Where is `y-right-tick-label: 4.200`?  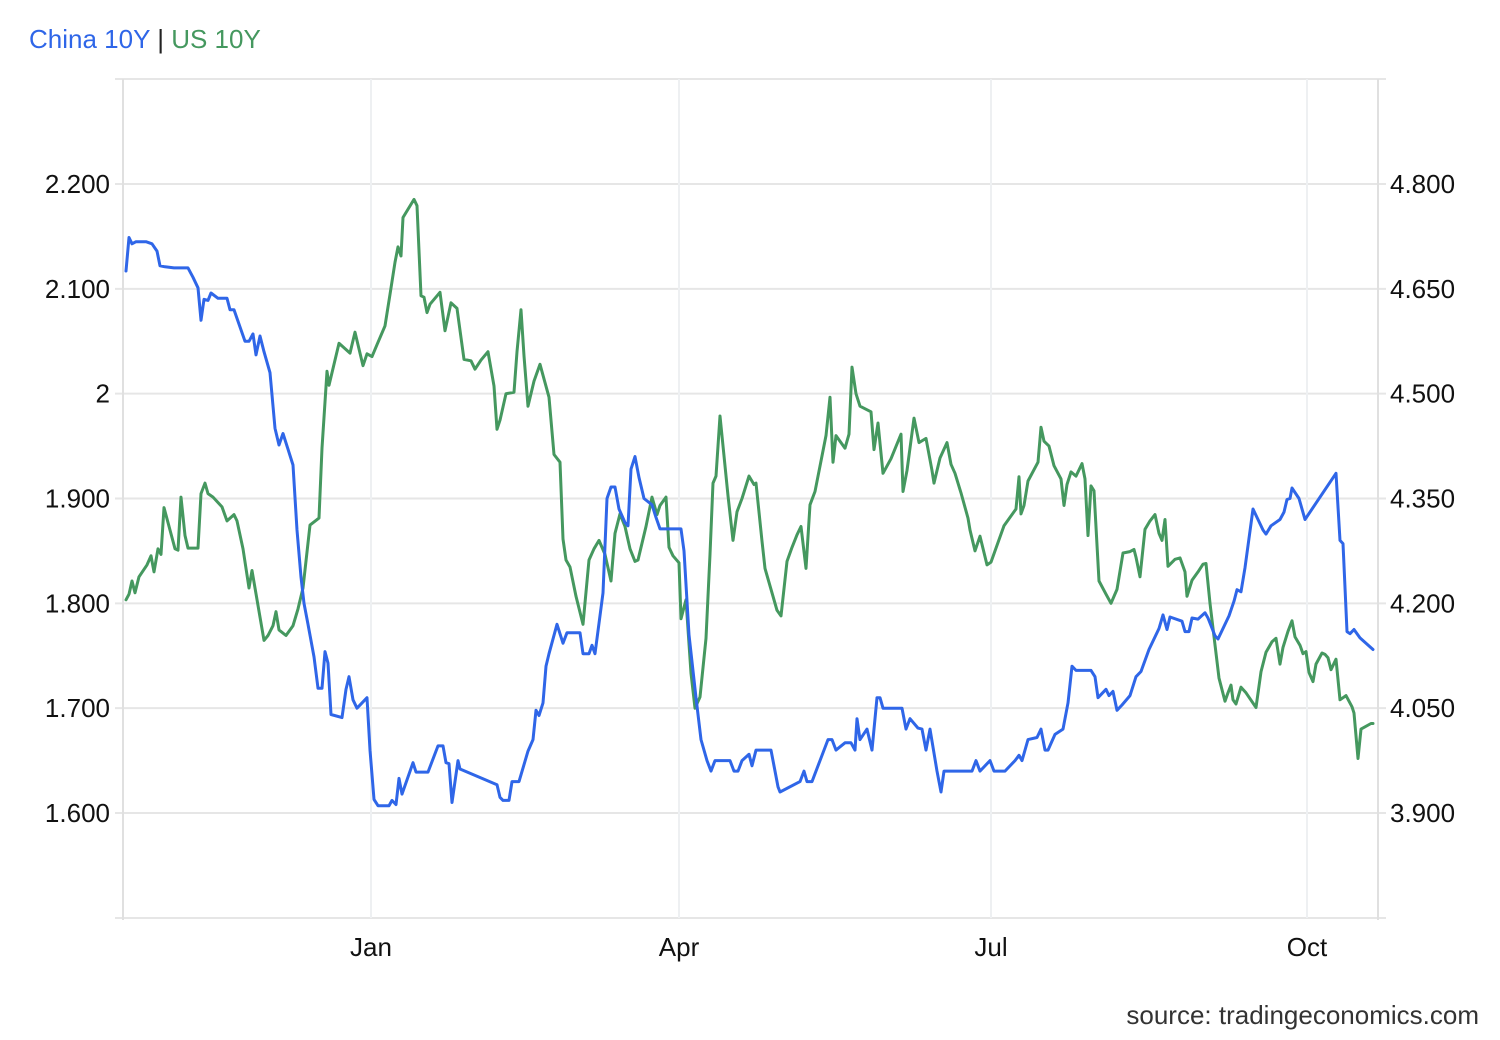
y-right-tick-label: 4.200 is located at coordinates (1422, 603).